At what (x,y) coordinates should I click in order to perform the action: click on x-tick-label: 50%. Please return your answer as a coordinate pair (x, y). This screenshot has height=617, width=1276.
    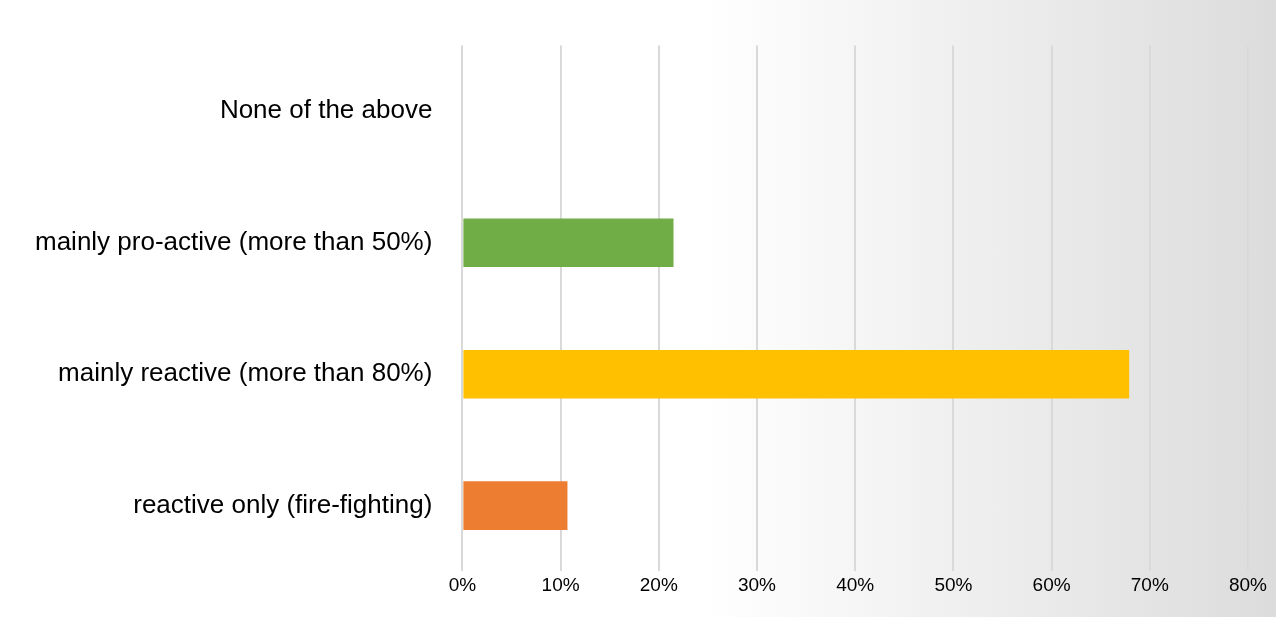
    Looking at the image, I should click on (953, 585).